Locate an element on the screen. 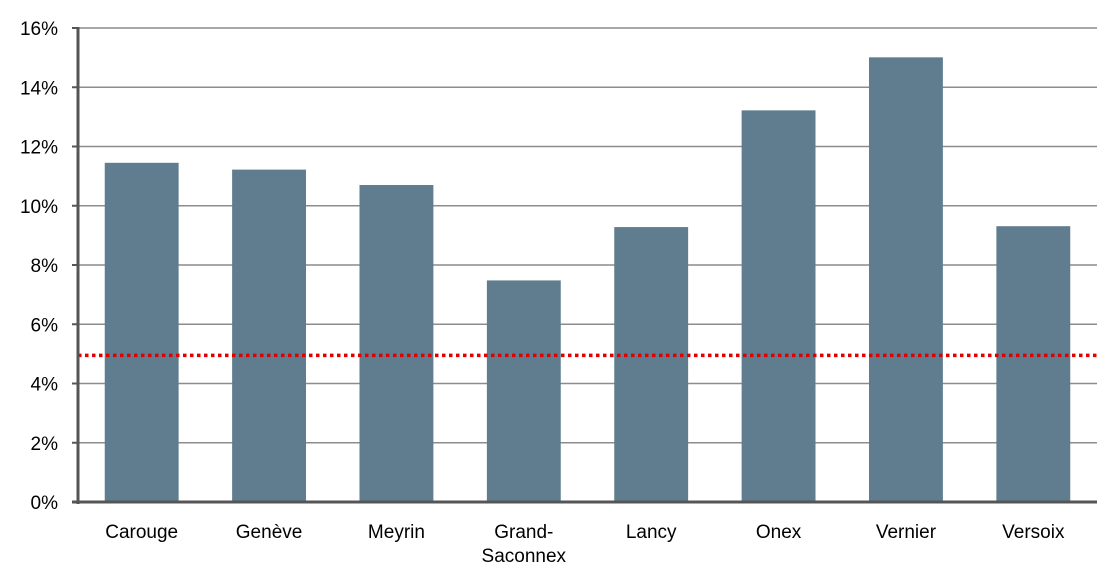 The image size is (1098, 567). x-category-label: Meyrin is located at coordinates (396, 532).